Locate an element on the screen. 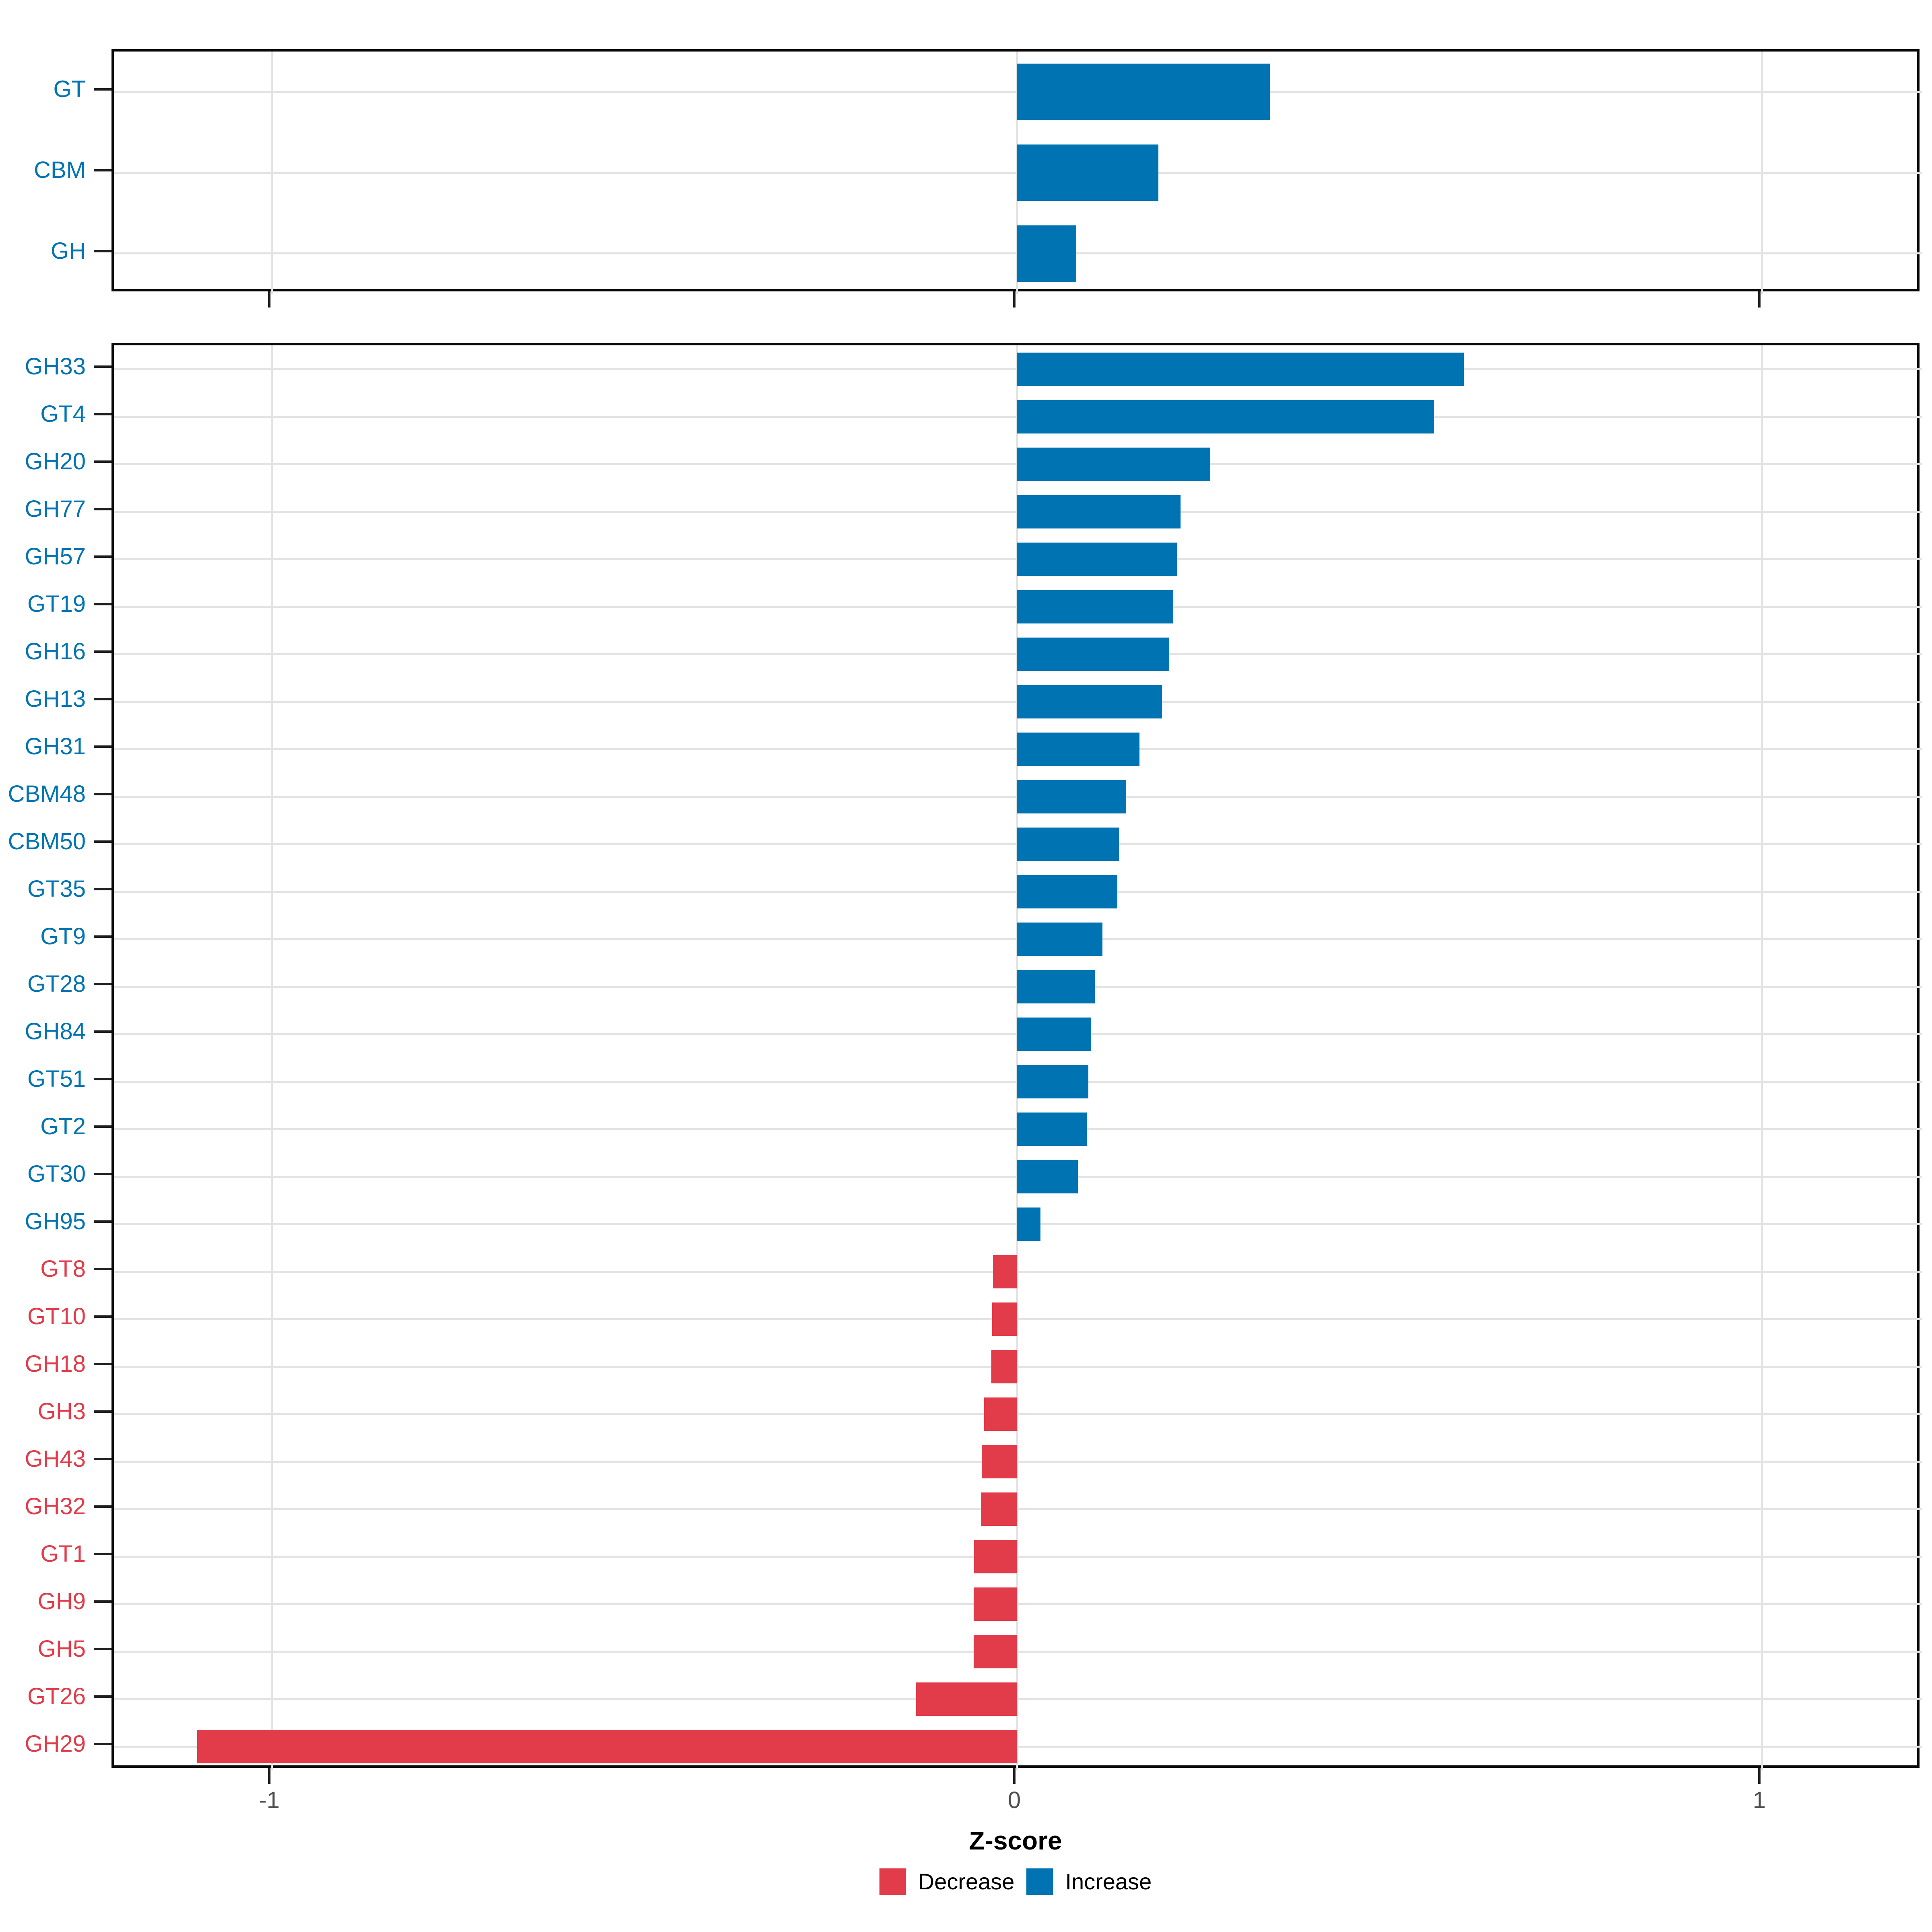 The width and height of the screenshot is (1932, 1932). bar-GT28 is located at coordinates (1056, 986).